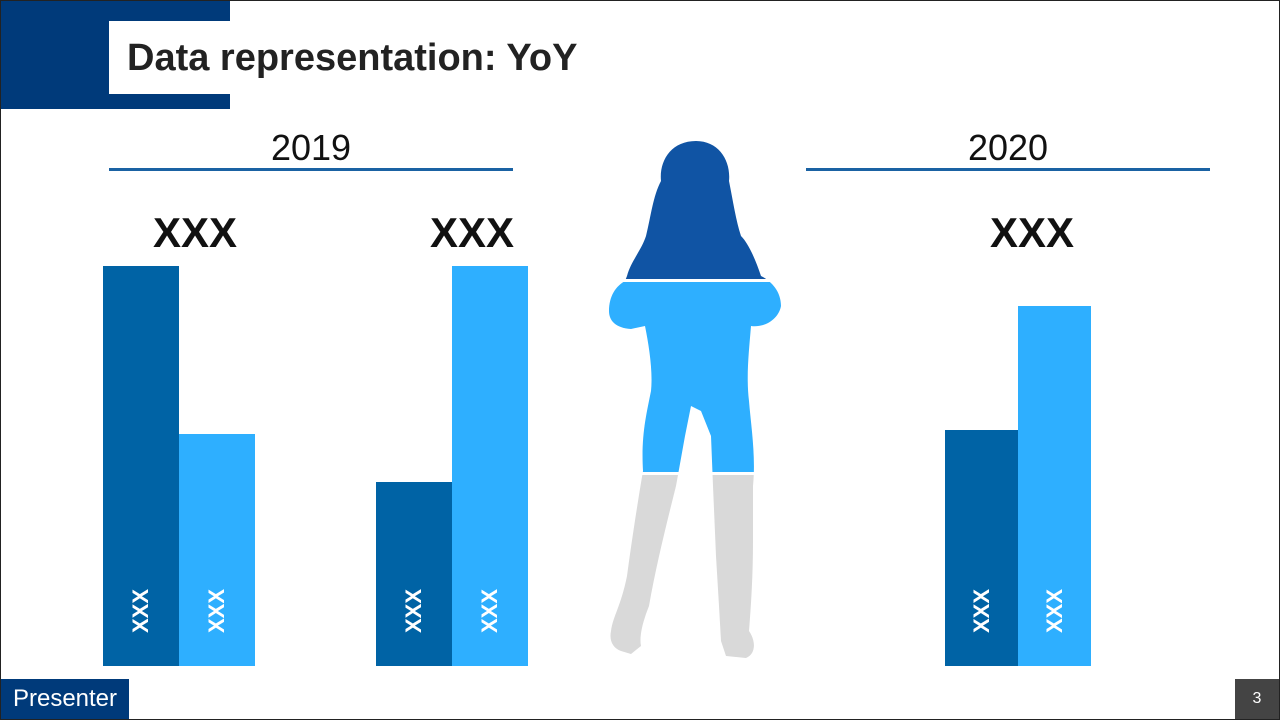 This screenshot has height=720, width=1280. I want to click on bar-2019-a-light: XXX, so click(217, 550).